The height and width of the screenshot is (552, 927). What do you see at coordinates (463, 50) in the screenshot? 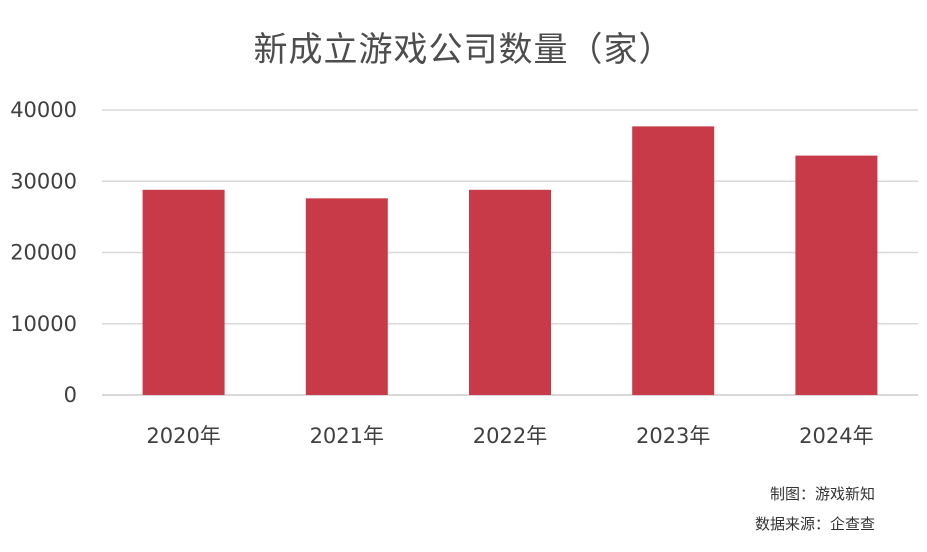
I see `chart-title: 新成立游戏公司数量（家）` at bounding box center [463, 50].